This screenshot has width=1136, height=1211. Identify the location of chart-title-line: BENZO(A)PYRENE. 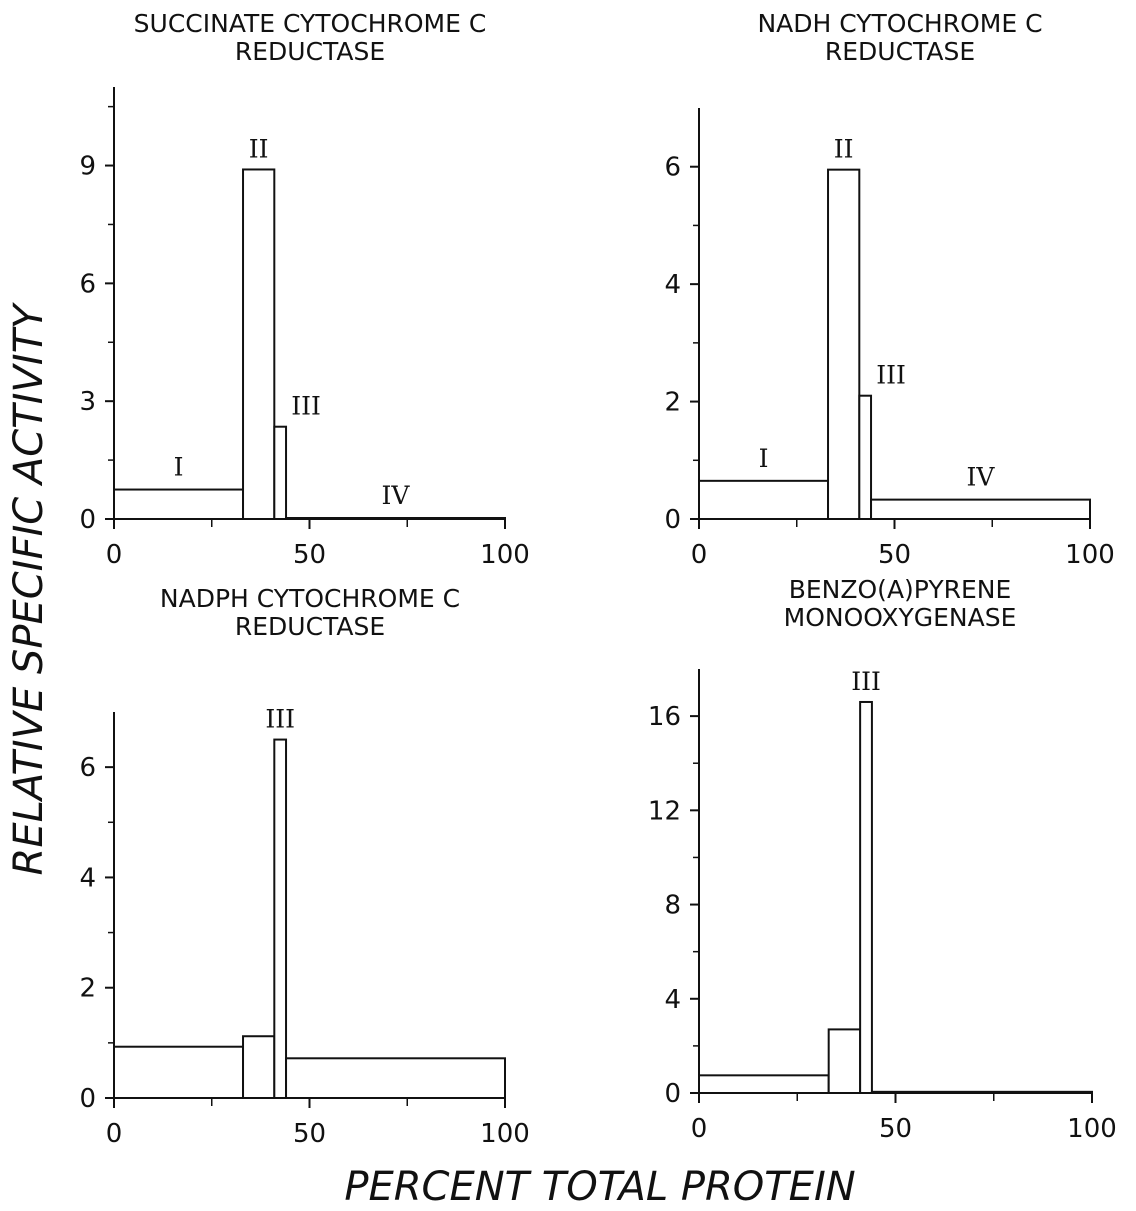
(900, 589).